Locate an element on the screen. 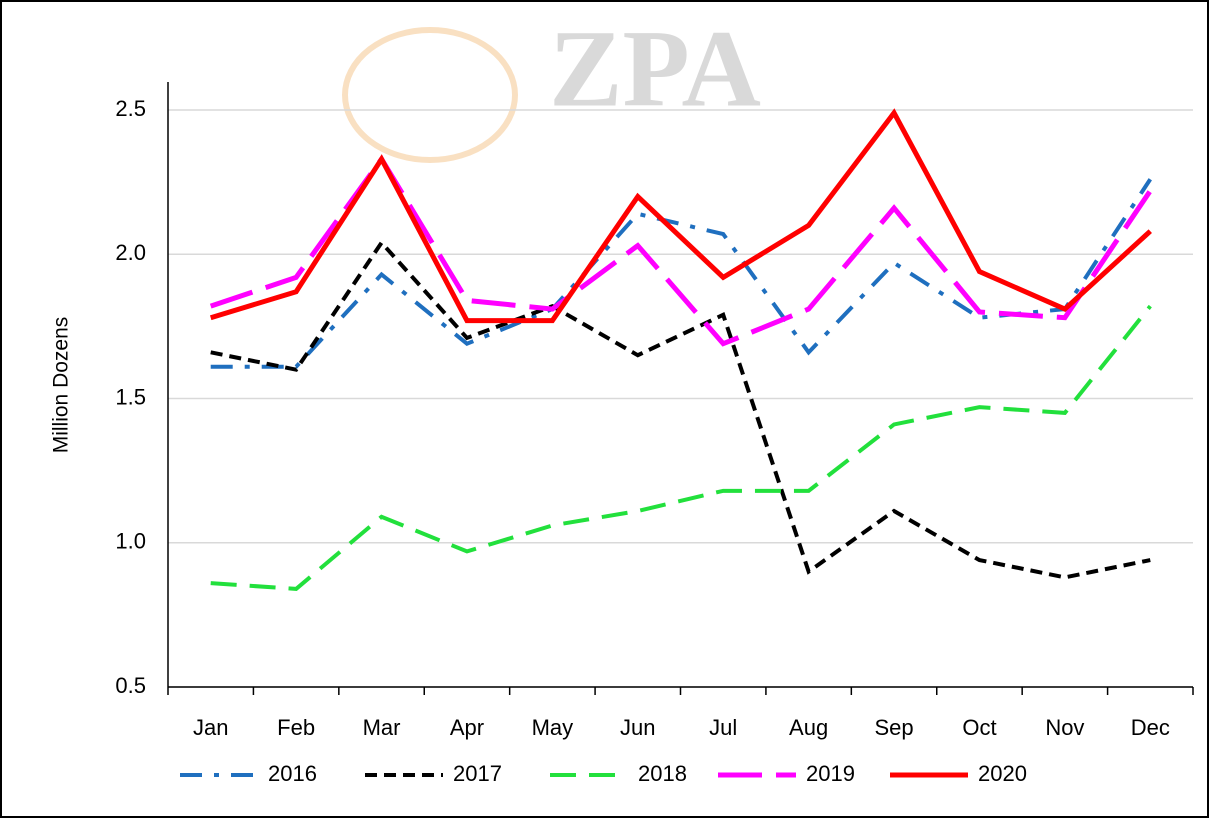 The image size is (1210, 819). y-tick-label: 1.5 is located at coordinates (130, 396).